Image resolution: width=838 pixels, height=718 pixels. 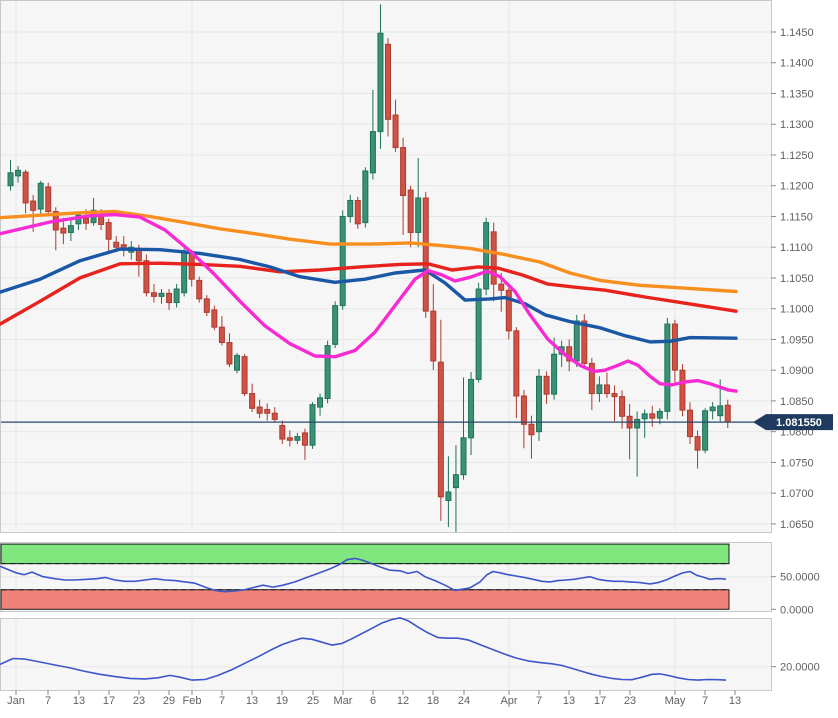 What do you see at coordinates (797, 371) in the screenshot?
I see `svg-text: 1.0900` at bounding box center [797, 371].